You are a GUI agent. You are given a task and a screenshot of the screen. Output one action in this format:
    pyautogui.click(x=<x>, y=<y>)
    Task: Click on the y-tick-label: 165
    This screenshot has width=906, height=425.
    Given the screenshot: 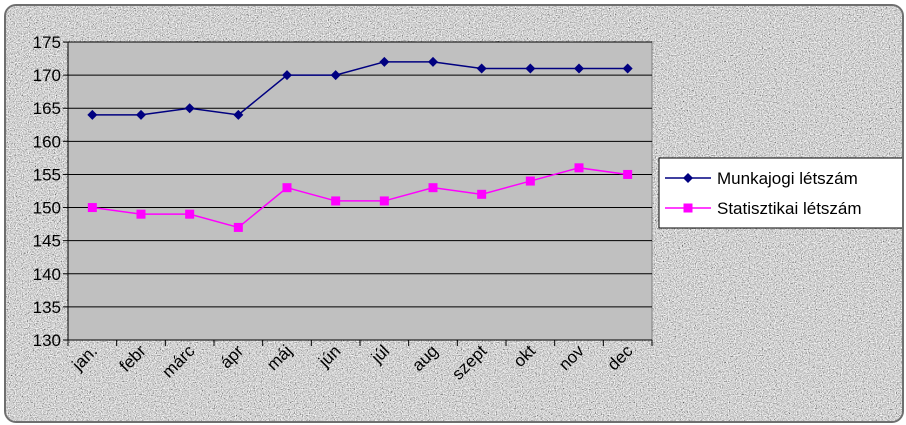 What is the action you would take?
    pyautogui.click(x=47, y=108)
    